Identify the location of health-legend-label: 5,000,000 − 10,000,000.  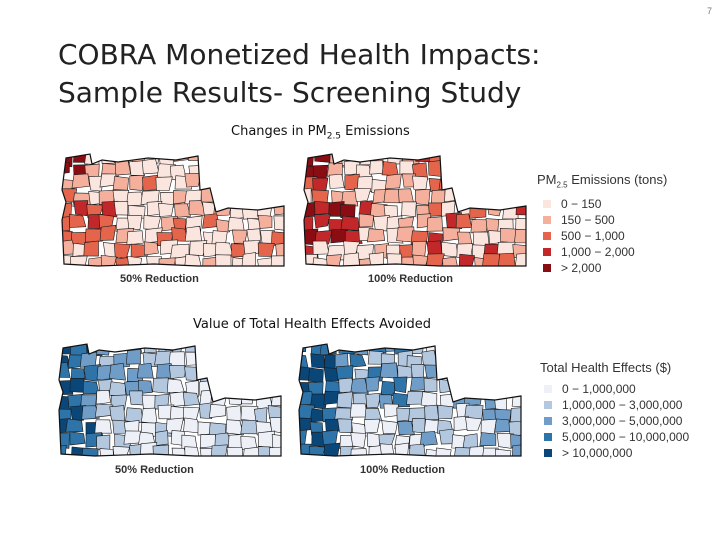
(626, 437).